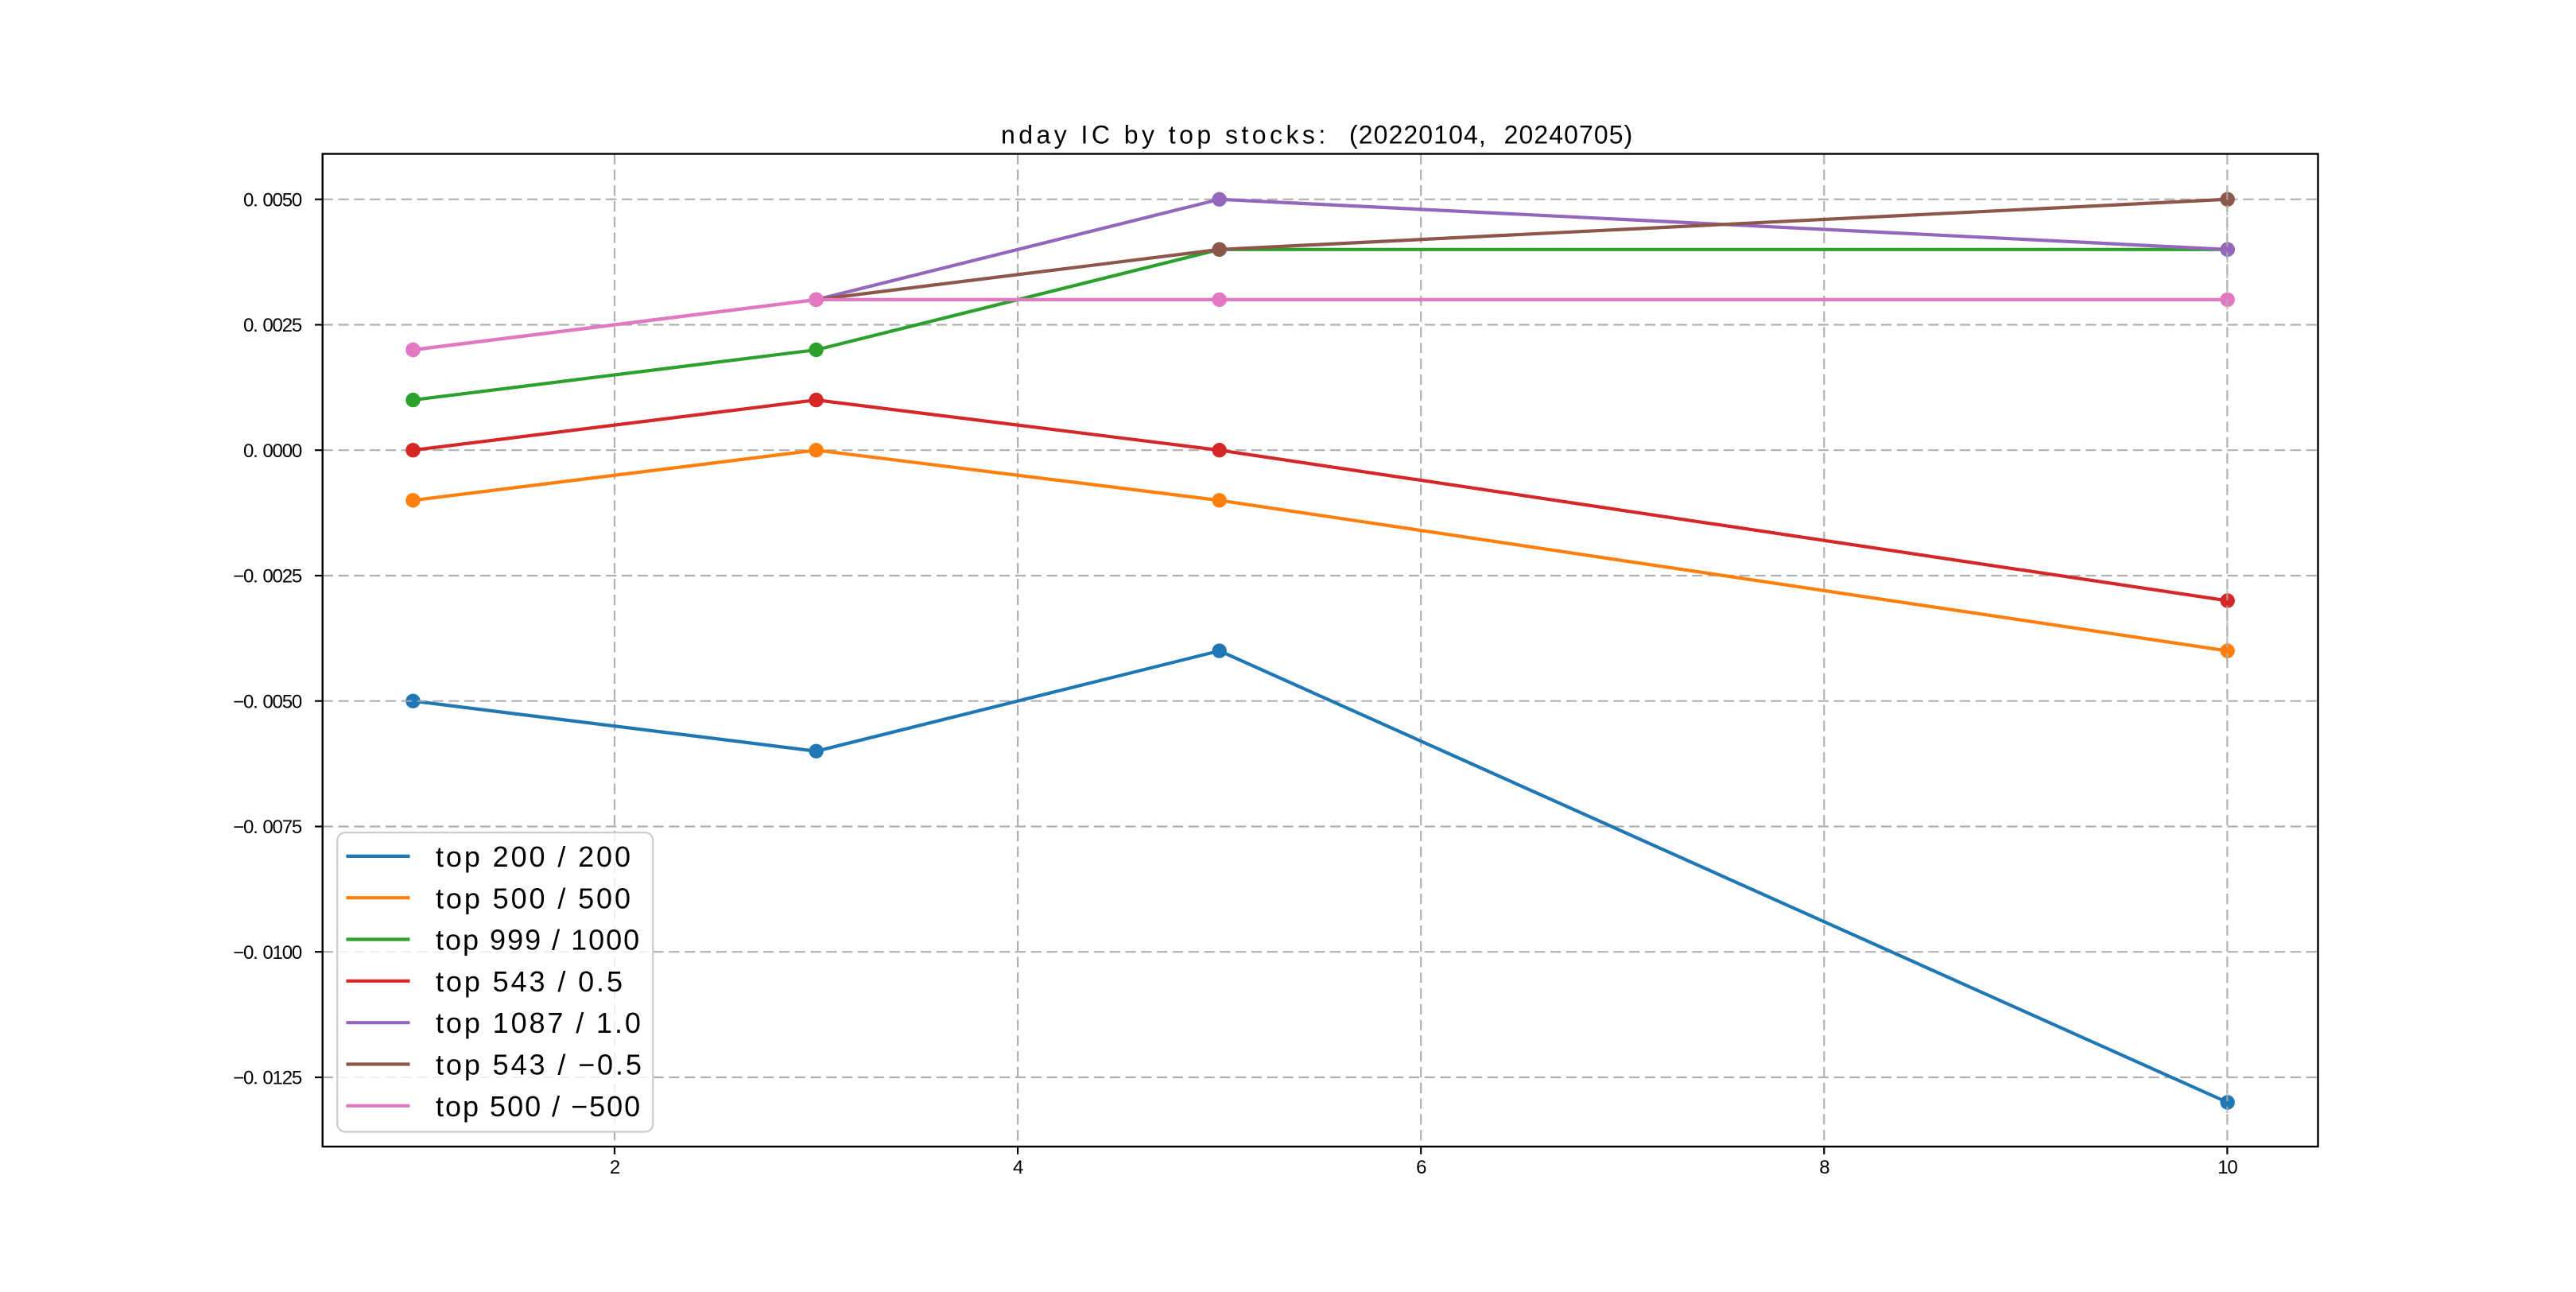 The height and width of the screenshot is (1292, 2576). Describe the element at coordinates (2227, 1168) in the screenshot. I see `svg-text: 10` at that location.